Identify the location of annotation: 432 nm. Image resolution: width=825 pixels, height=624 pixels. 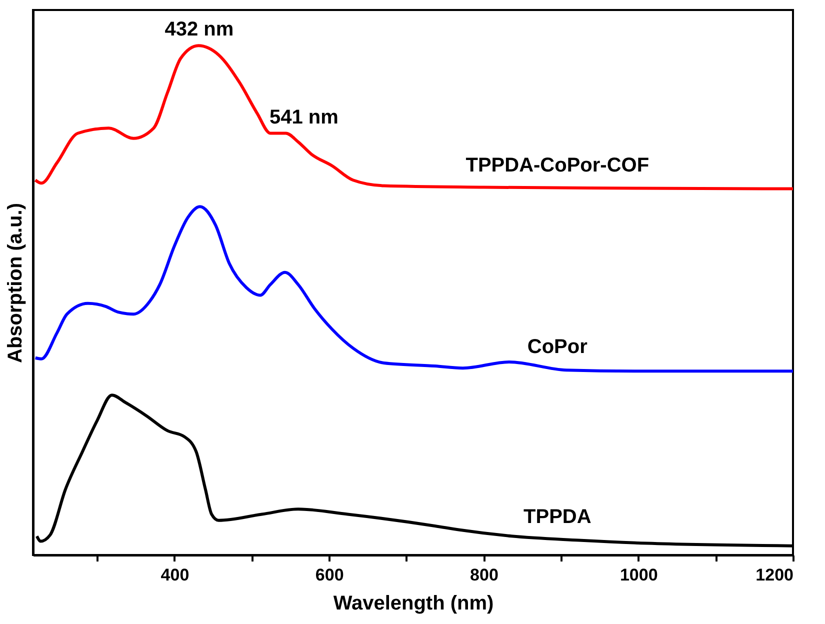
(199, 29).